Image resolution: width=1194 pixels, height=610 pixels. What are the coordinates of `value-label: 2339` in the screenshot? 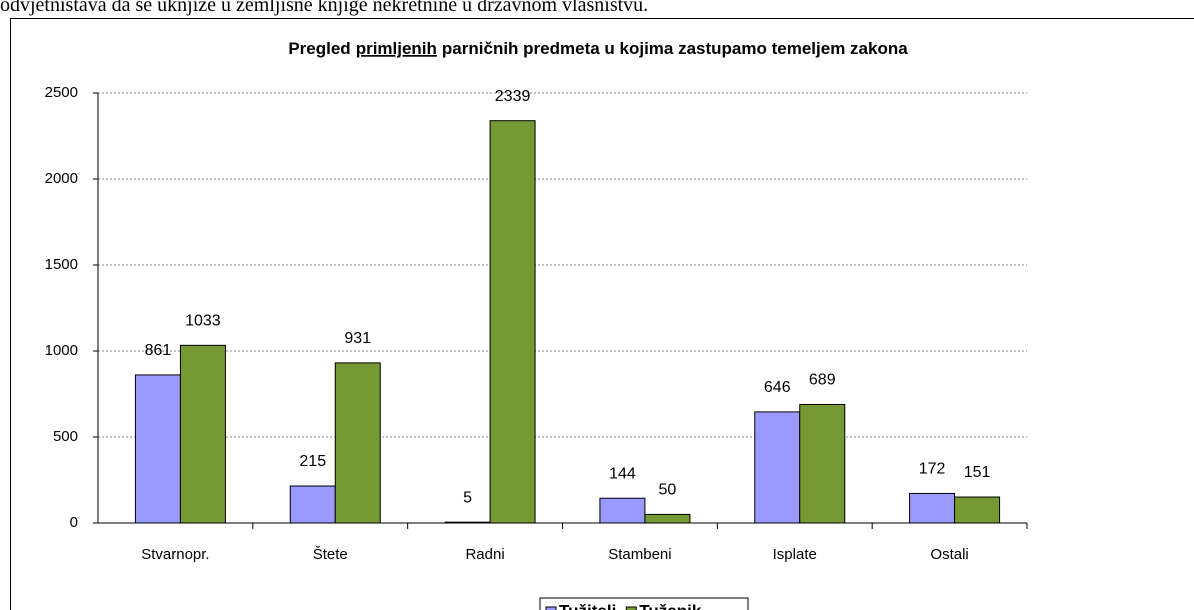 It's located at (513, 96).